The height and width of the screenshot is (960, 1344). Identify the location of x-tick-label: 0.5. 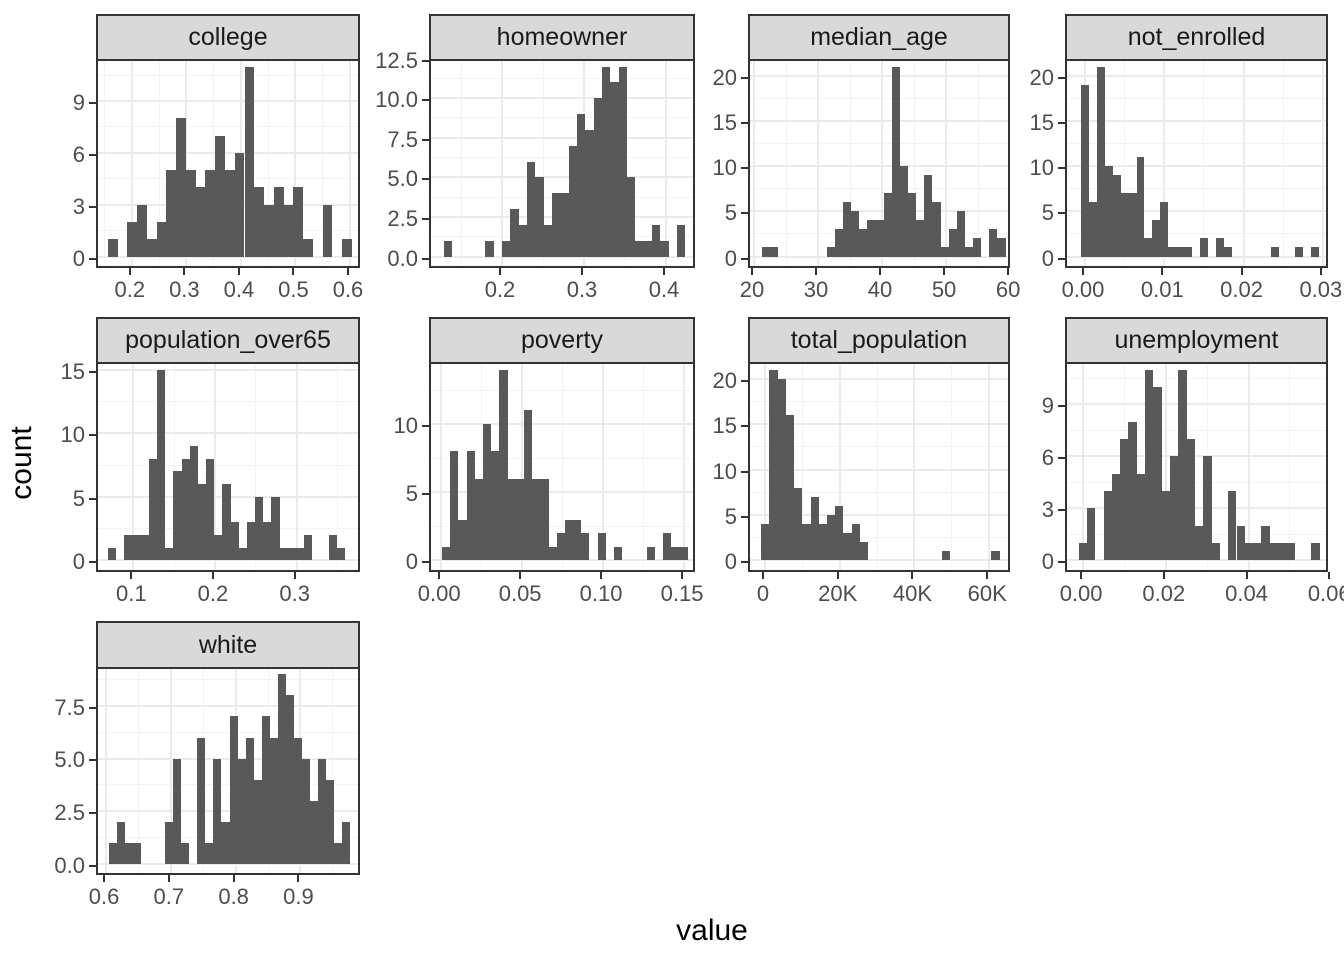
(293, 289).